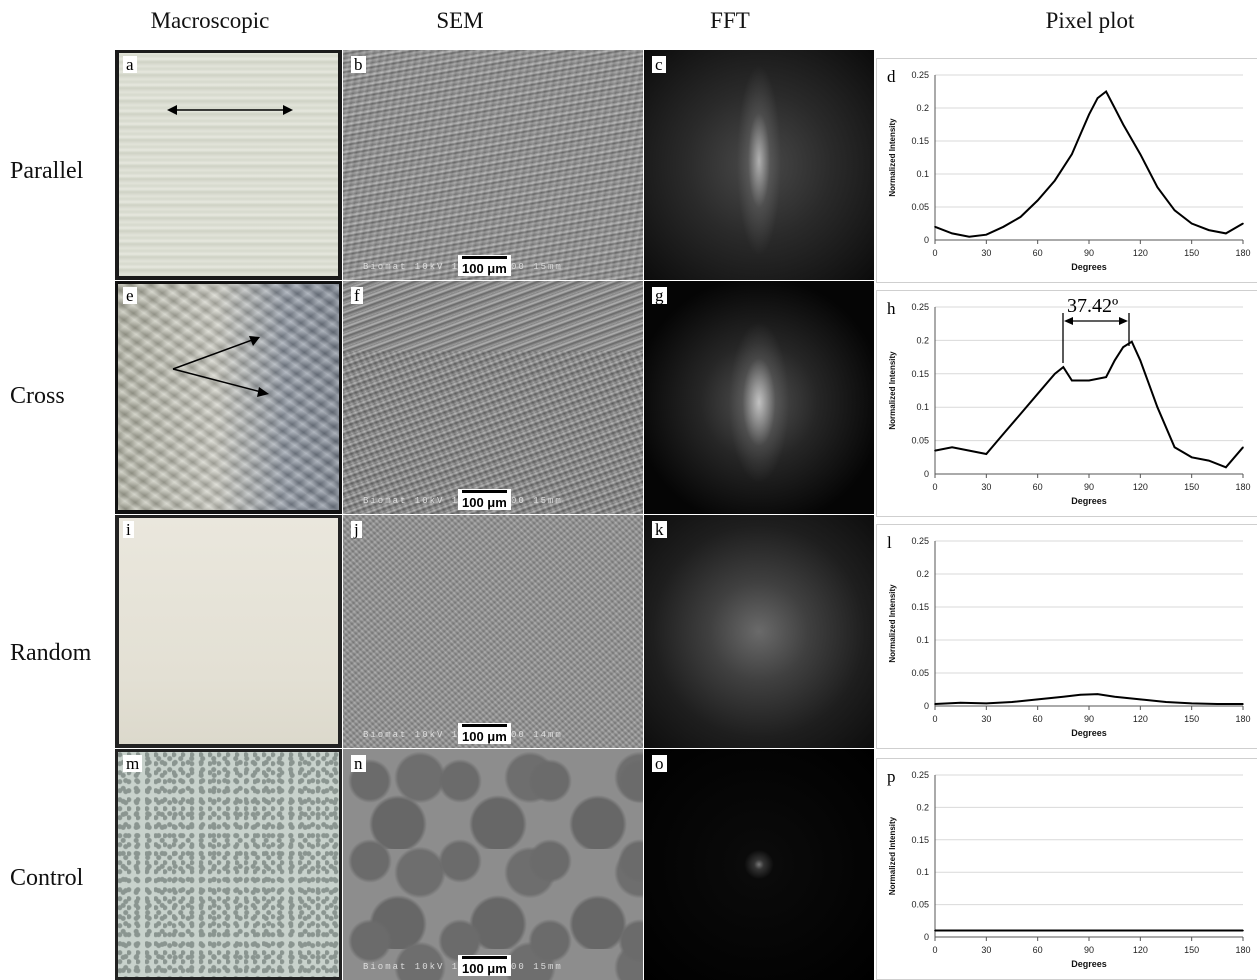 Image resolution: width=1257 pixels, height=980 pixels. What do you see at coordinates (730, 20) in the screenshot?
I see `col-header-fft: FFT` at bounding box center [730, 20].